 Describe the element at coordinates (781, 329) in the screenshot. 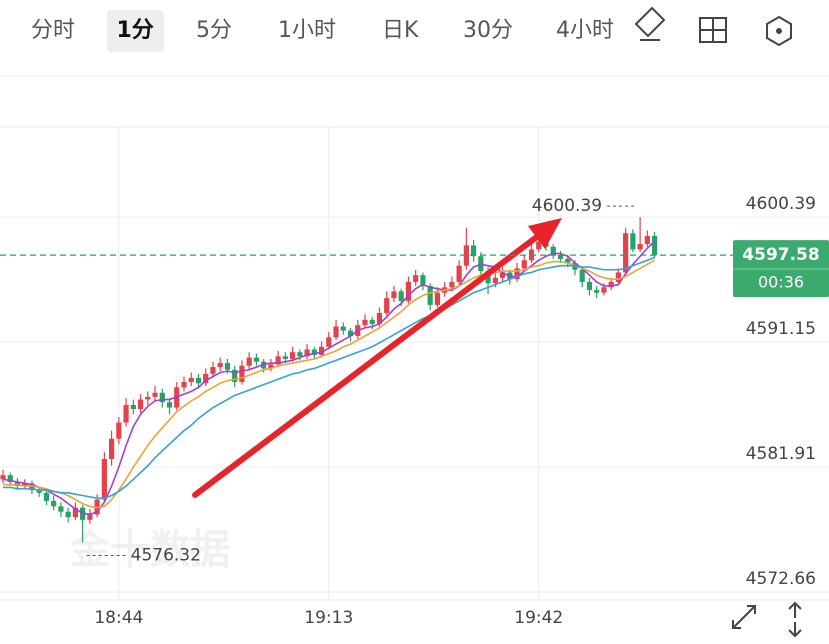

I see `y-tick-label: 4591.15` at that location.